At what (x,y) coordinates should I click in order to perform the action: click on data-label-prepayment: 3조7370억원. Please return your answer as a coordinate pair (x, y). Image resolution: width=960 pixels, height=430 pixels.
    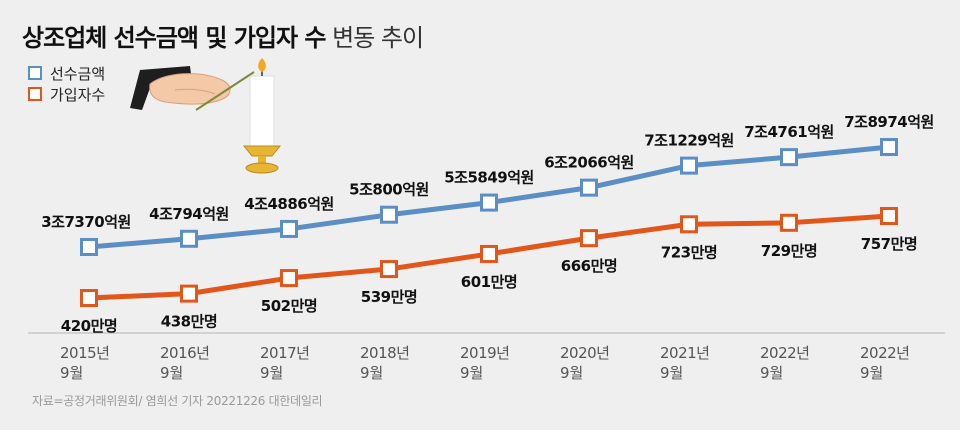
    Looking at the image, I should click on (86, 222).